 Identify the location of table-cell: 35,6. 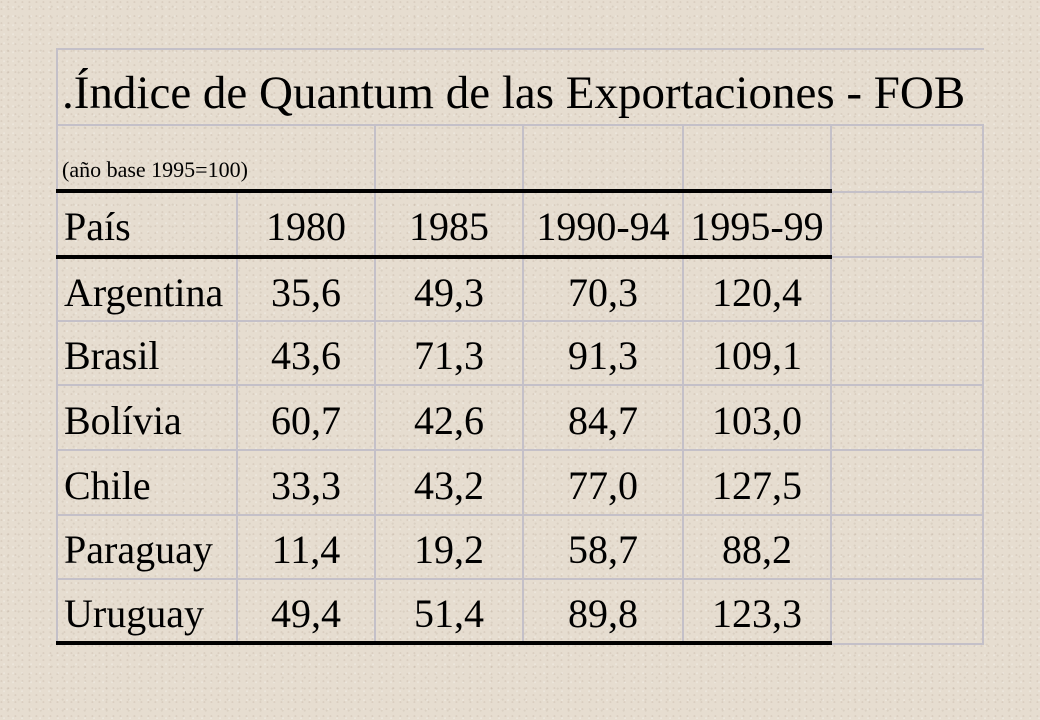
(306, 292).